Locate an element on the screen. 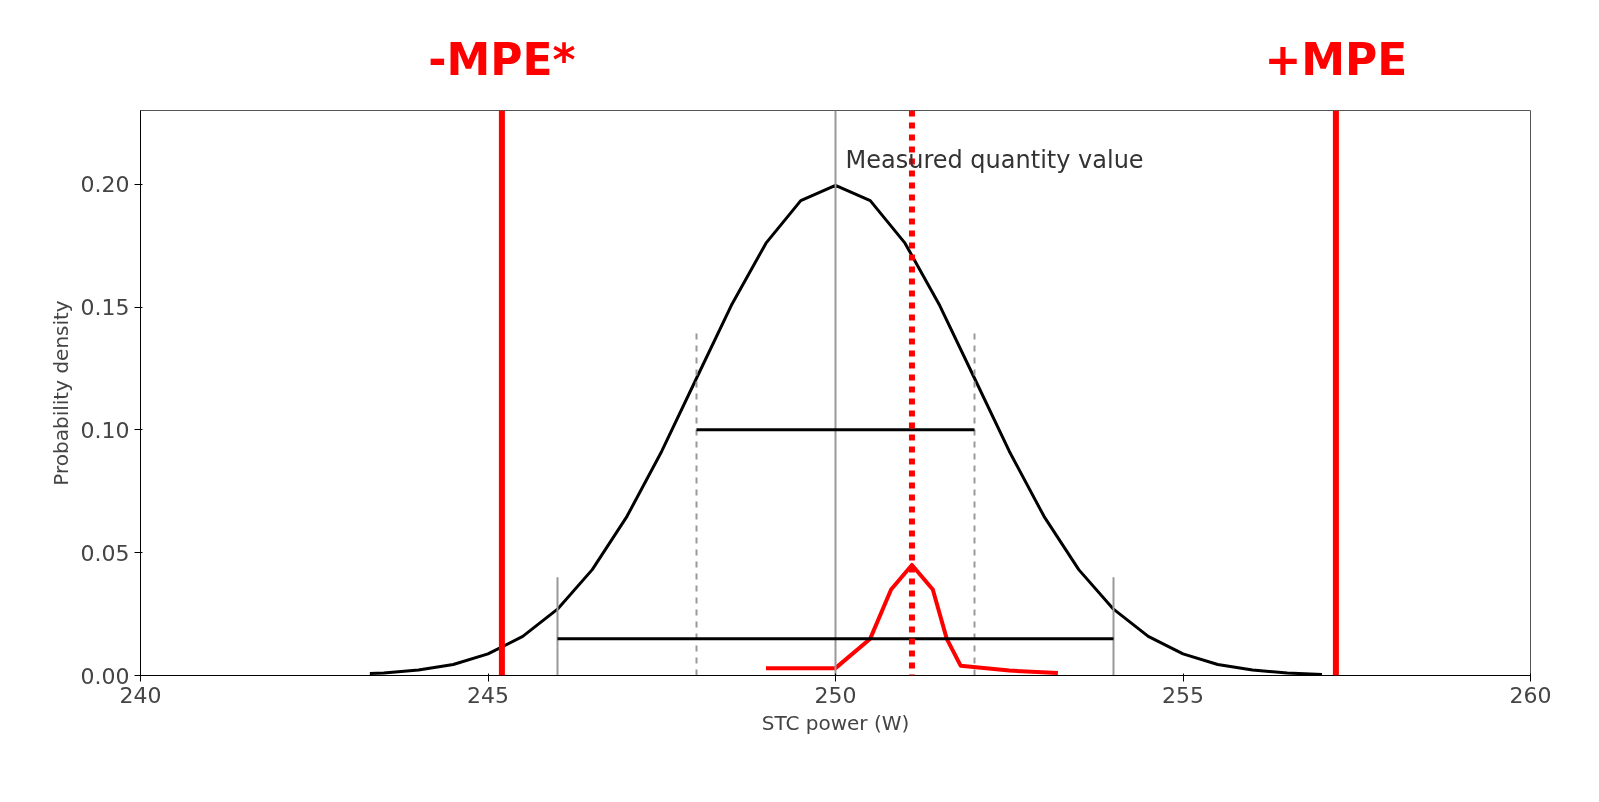  y-tick-label: 0.15 is located at coordinates (105, 308).